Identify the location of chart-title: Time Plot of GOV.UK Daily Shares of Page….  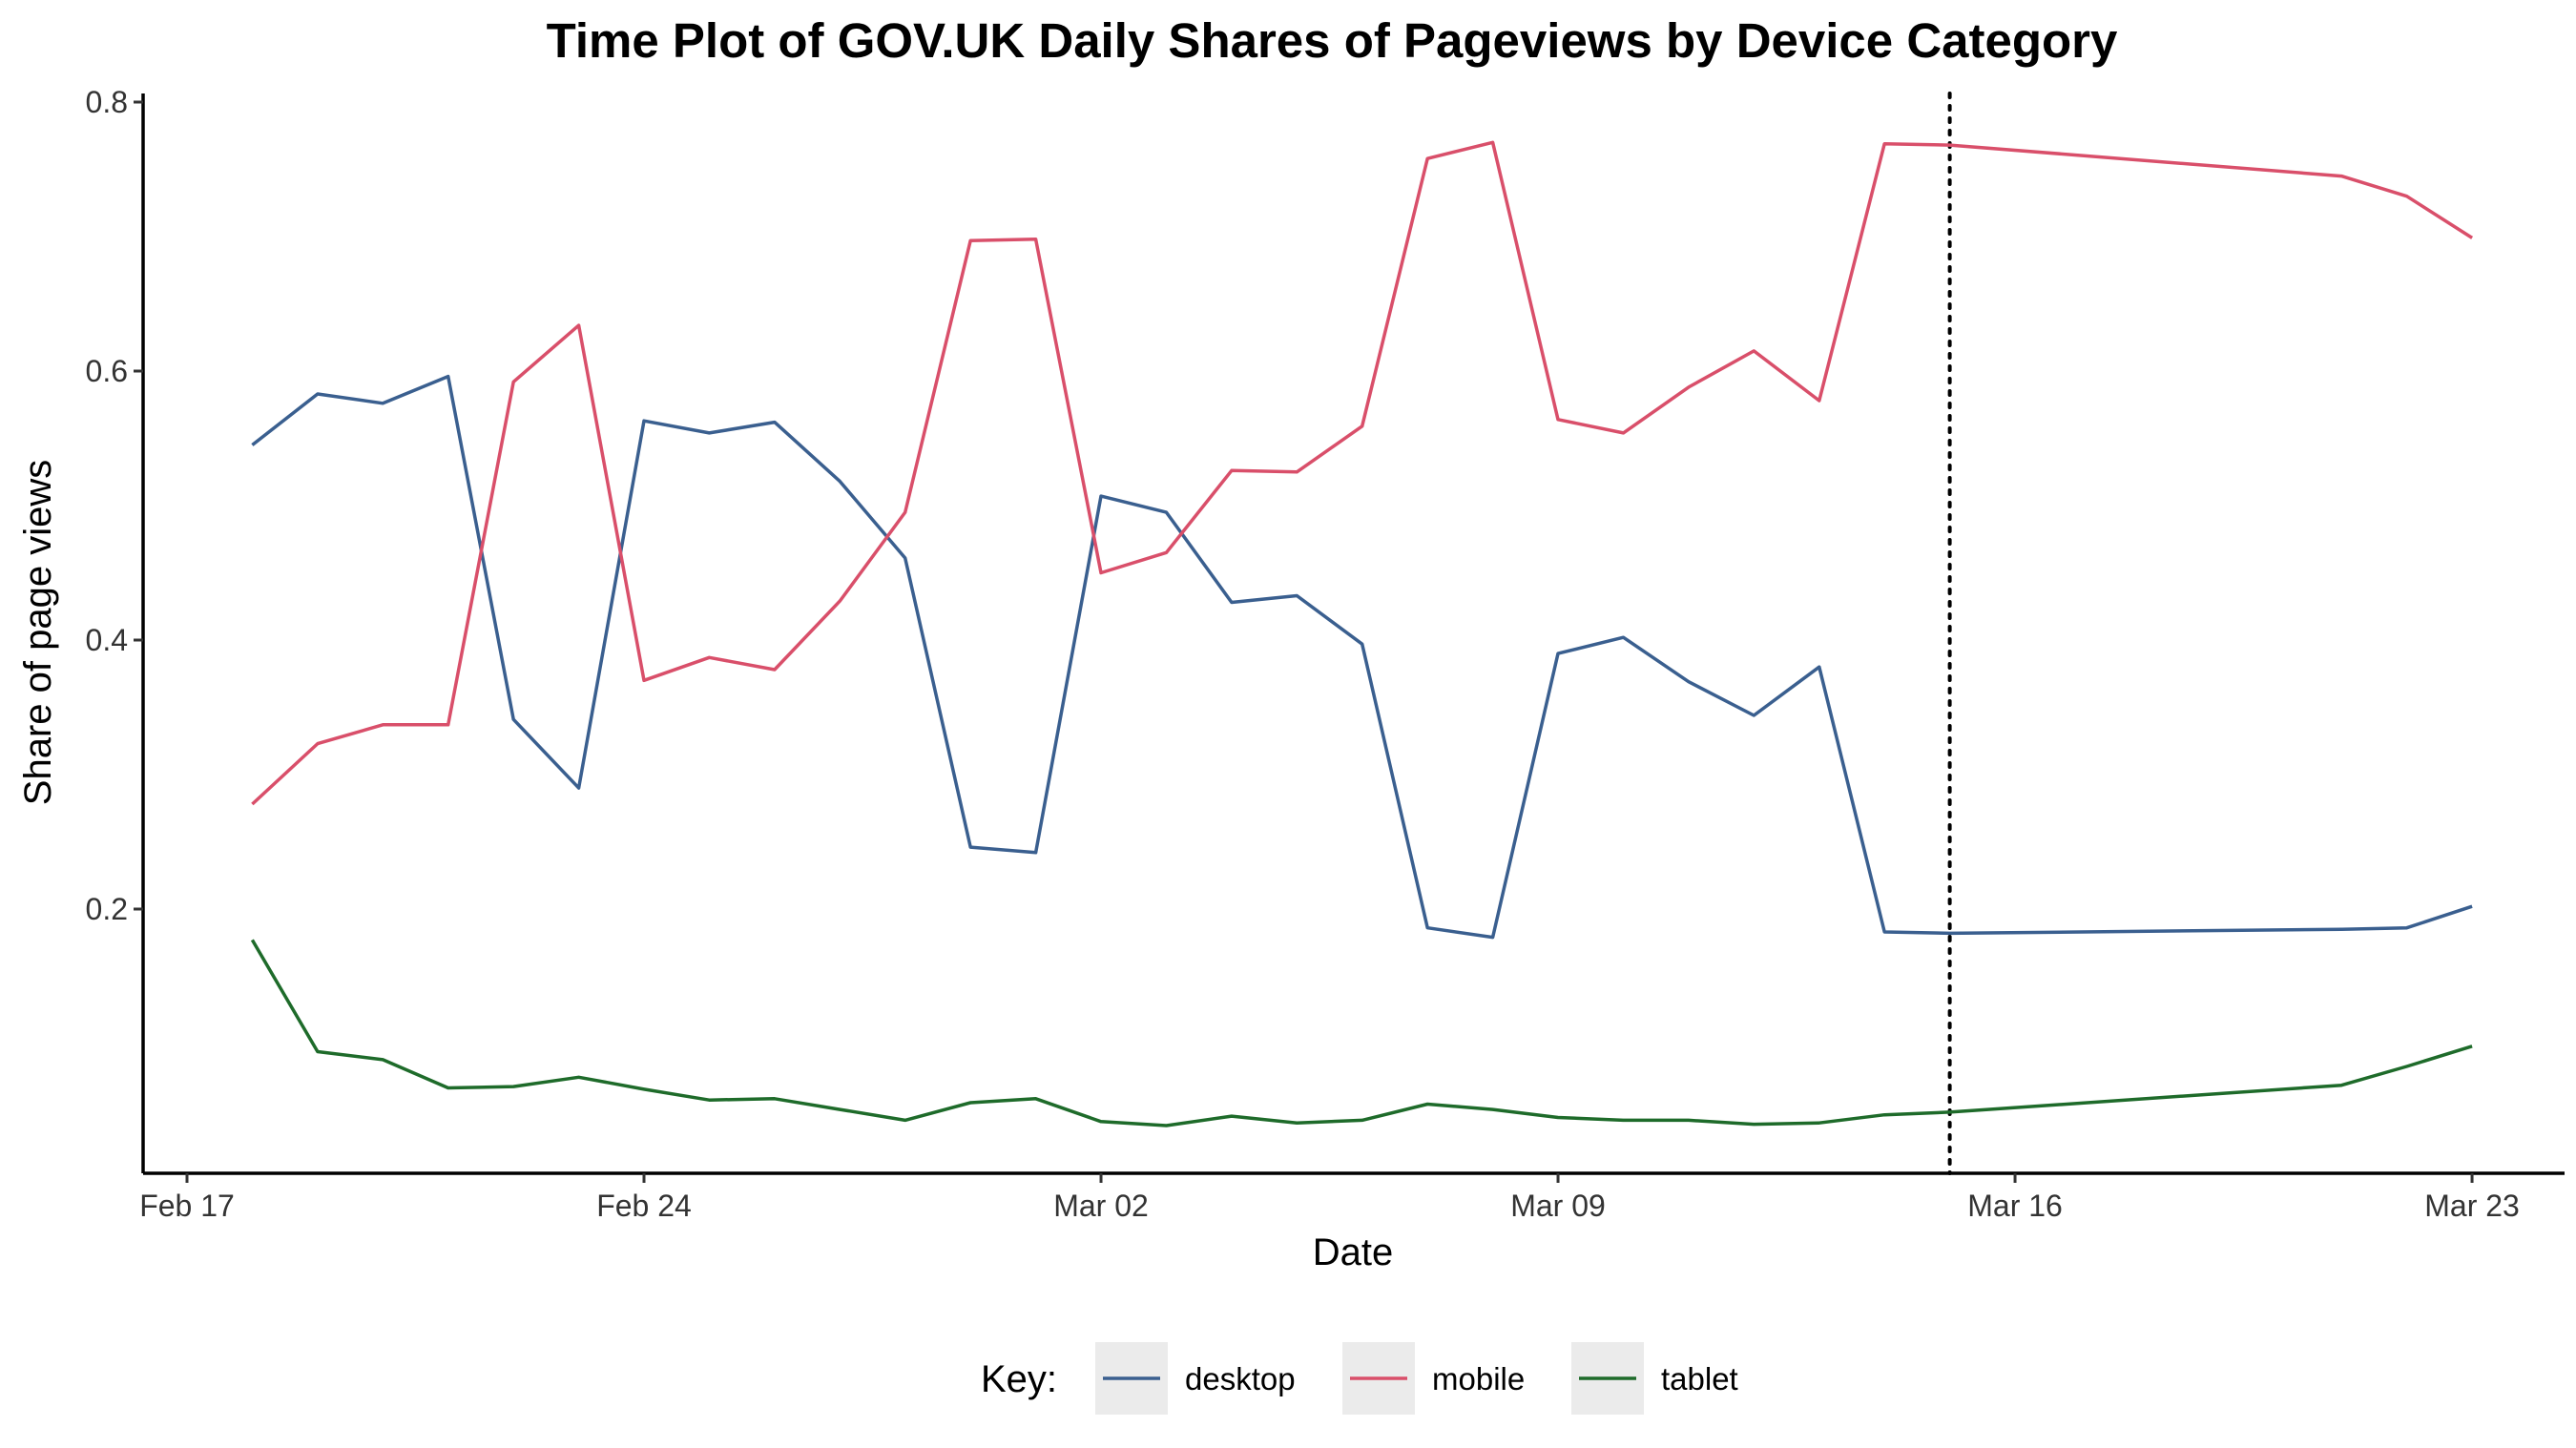
(1332, 40).